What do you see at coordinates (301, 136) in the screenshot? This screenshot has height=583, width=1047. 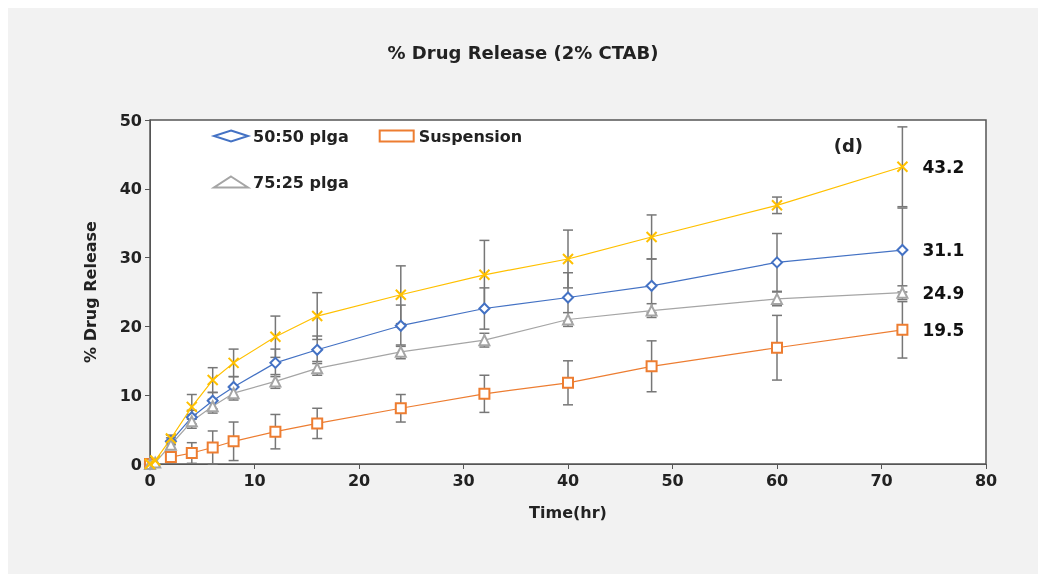 I see `legend-label: 50:50 plga` at bounding box center [301, 136].